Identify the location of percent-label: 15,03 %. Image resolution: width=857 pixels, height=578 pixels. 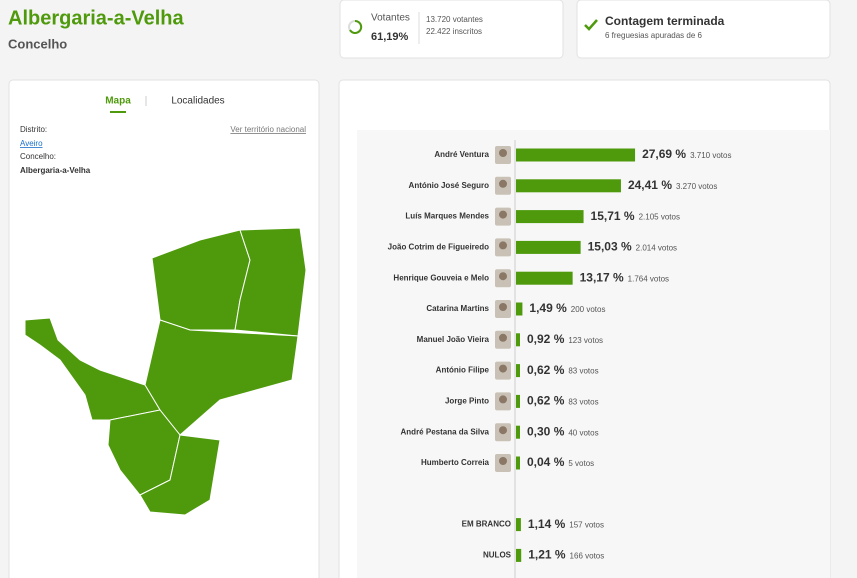
(610, 247).